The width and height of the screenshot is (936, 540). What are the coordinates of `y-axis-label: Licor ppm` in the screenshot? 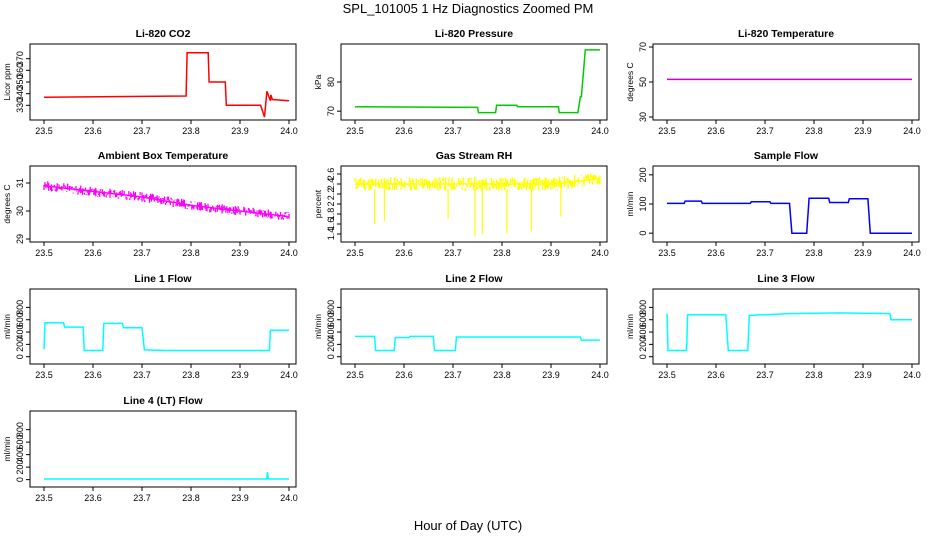 It's located at (7, 81).